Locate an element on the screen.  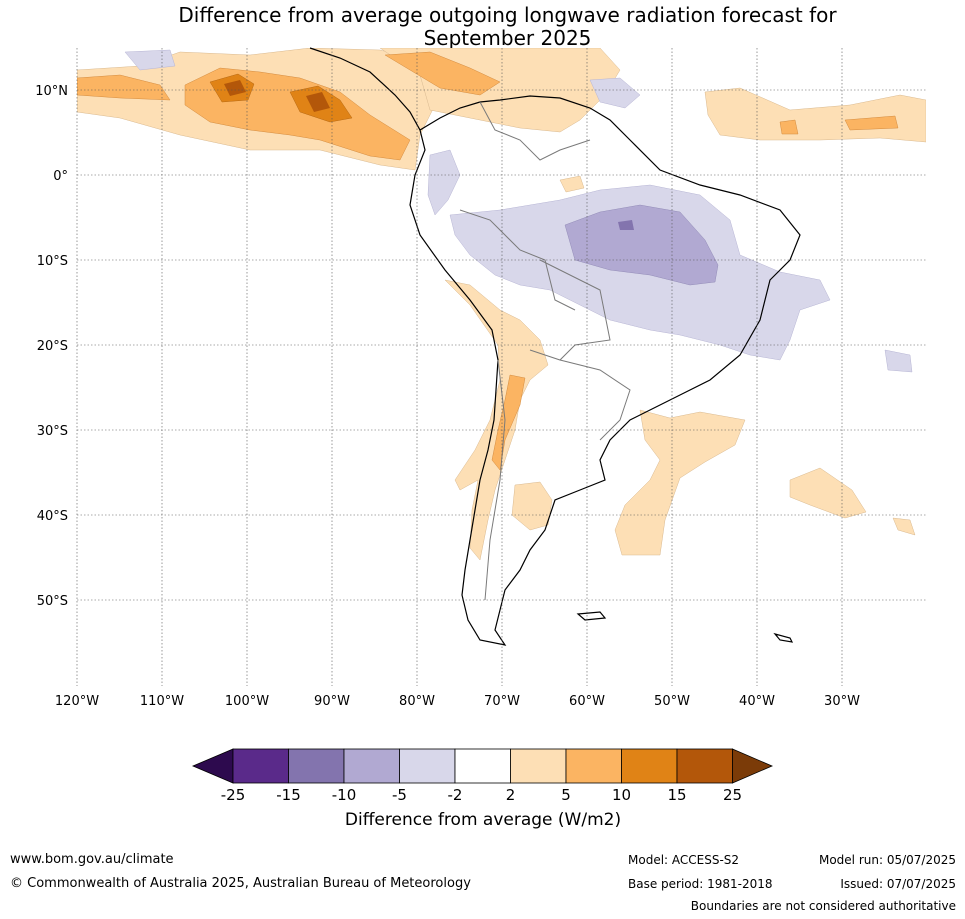
anomaly-region-east-coast is located at coordinates (898, 361).